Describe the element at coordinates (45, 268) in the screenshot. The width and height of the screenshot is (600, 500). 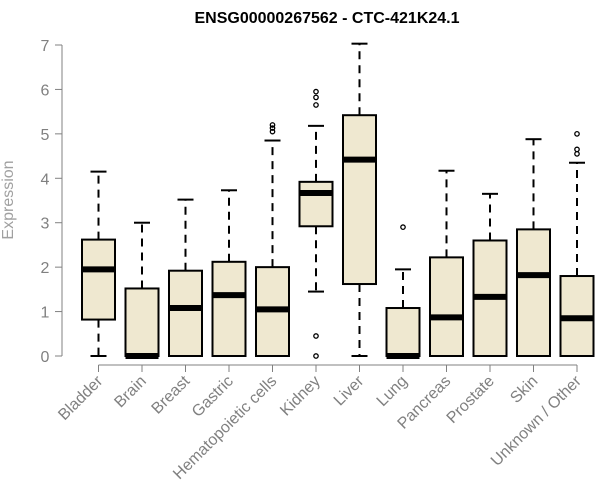
I see `y-tick-label: 2` at that location.